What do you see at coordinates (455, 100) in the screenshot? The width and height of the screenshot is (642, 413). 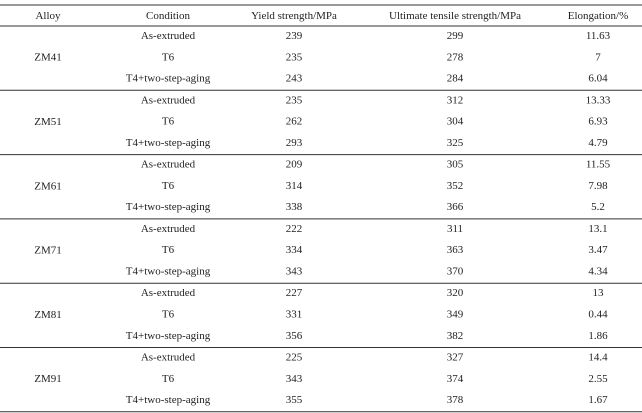 I see `value-cell: 312` at bounding box center [455, 100].